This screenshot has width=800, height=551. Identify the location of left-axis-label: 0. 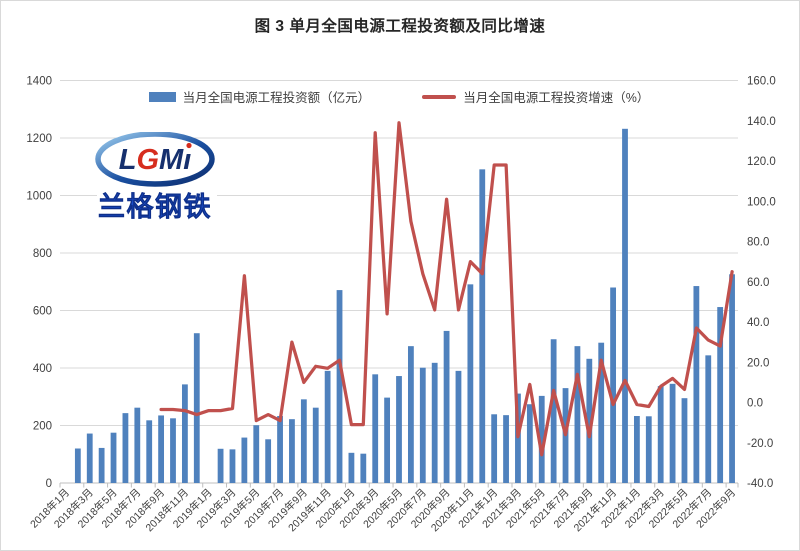
(49, 484).